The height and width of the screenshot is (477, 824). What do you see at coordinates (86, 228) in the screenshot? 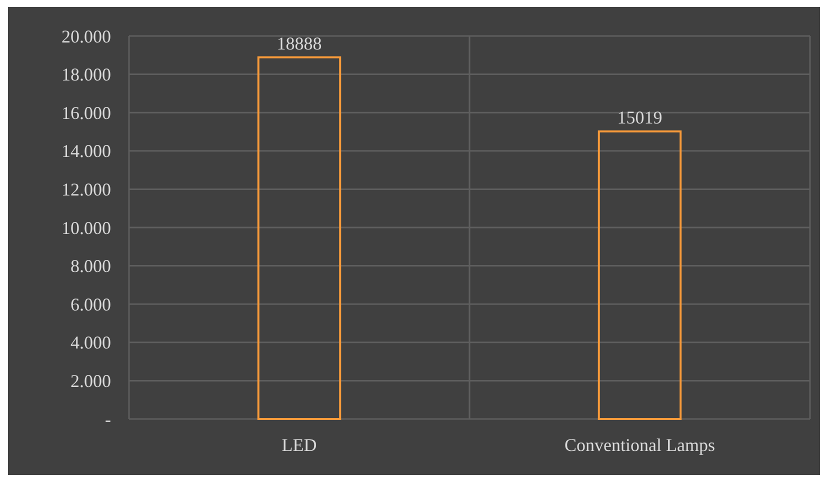
I see `y-tick-label: 10.000` at bounding box center [86, 228].